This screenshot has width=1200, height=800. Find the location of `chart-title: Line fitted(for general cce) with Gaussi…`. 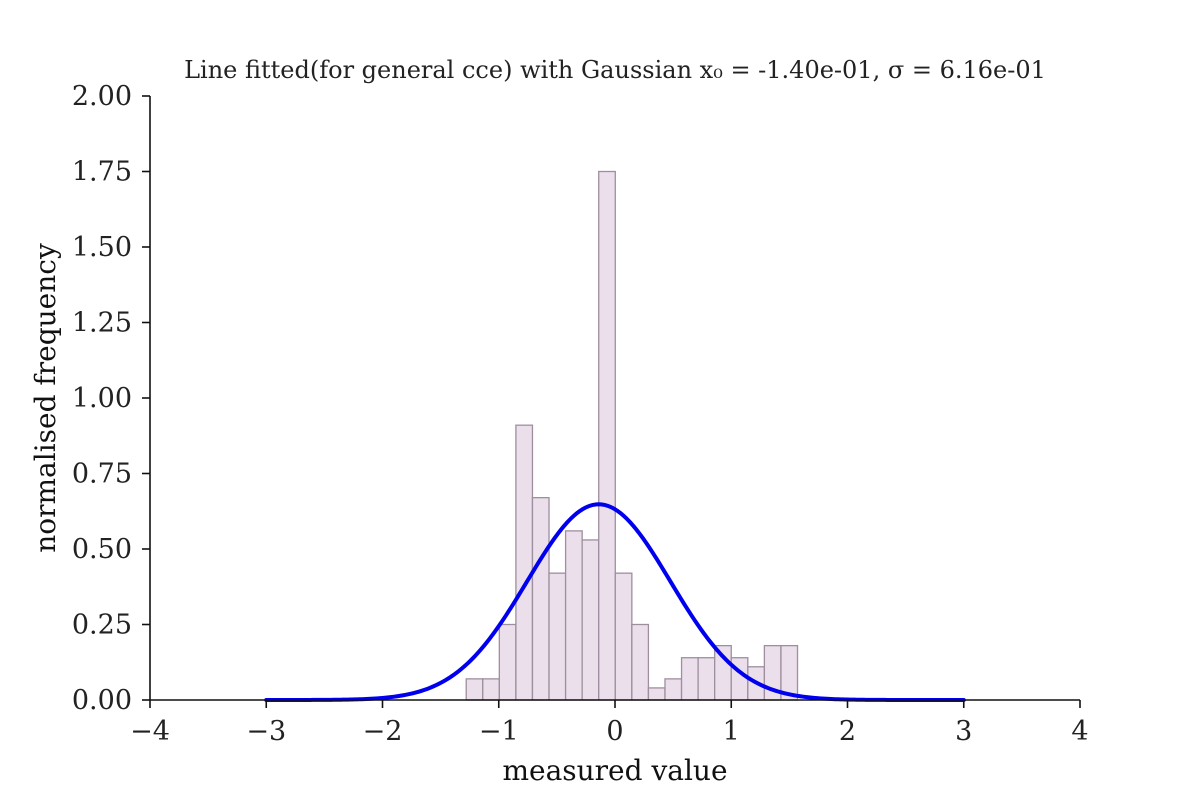

chart-title: Line fitted(for general cce) with Gaussi… is located at coordinates (615, 70).